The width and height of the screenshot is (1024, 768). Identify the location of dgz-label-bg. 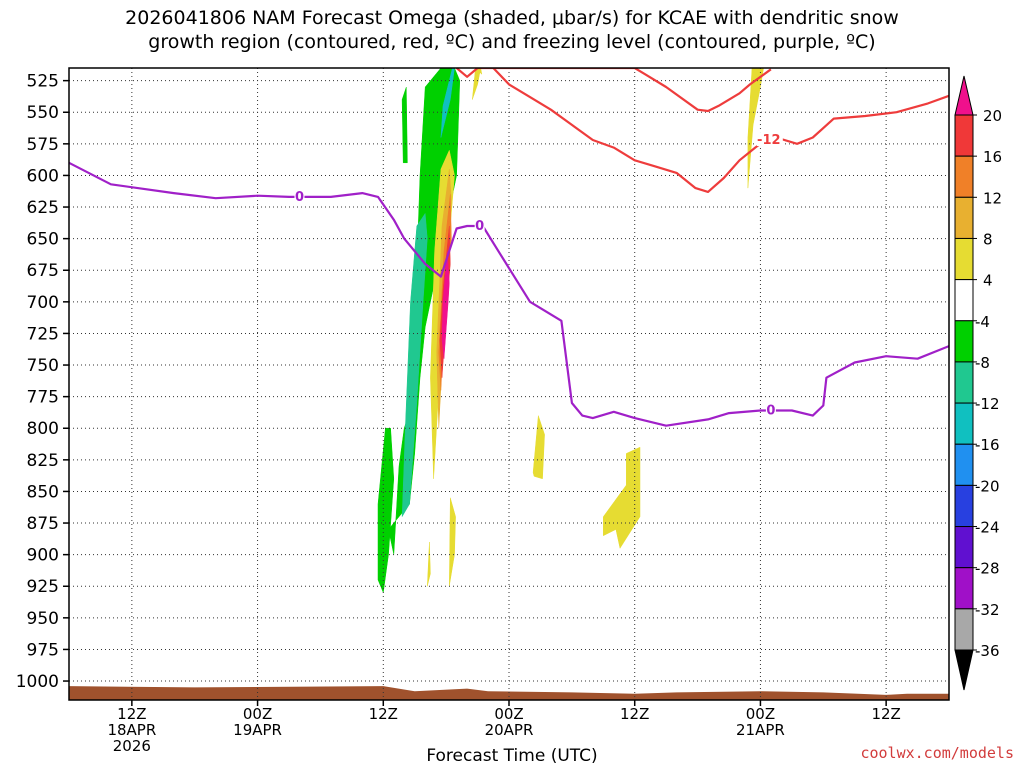
(769, 139).